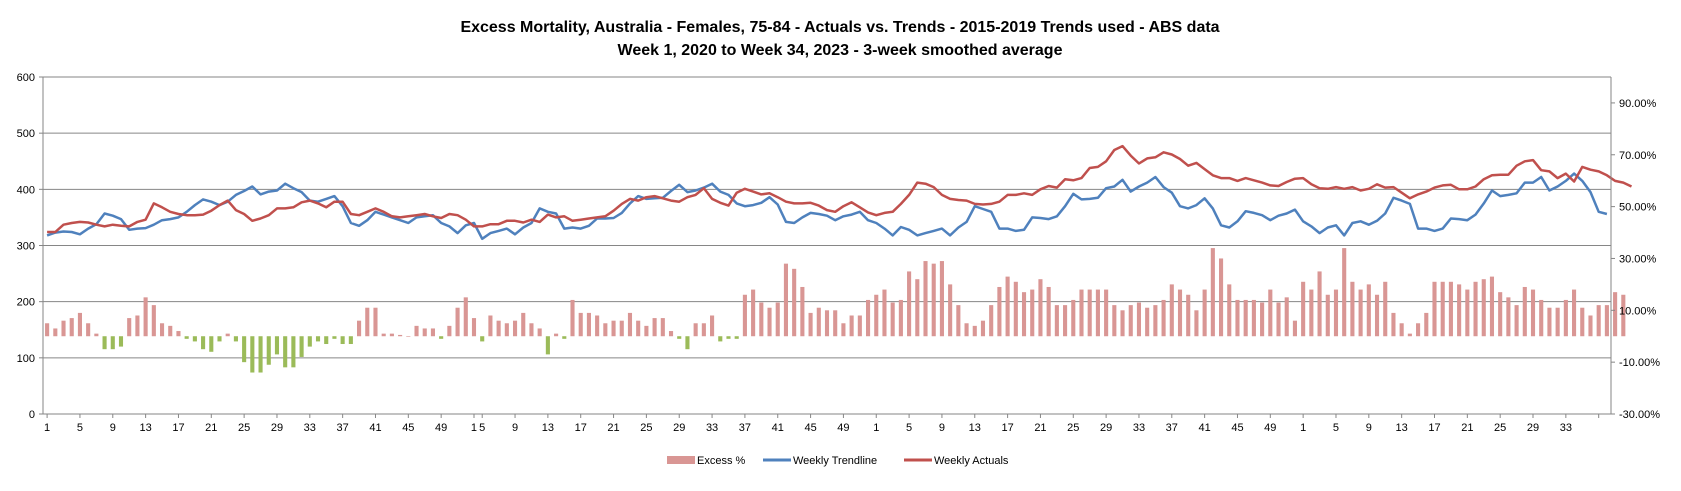 This screenshot has width=1681, height=491. I want to click on legend: Excess % Weekly Trendline Weekly Actuals, so click(838, 461).